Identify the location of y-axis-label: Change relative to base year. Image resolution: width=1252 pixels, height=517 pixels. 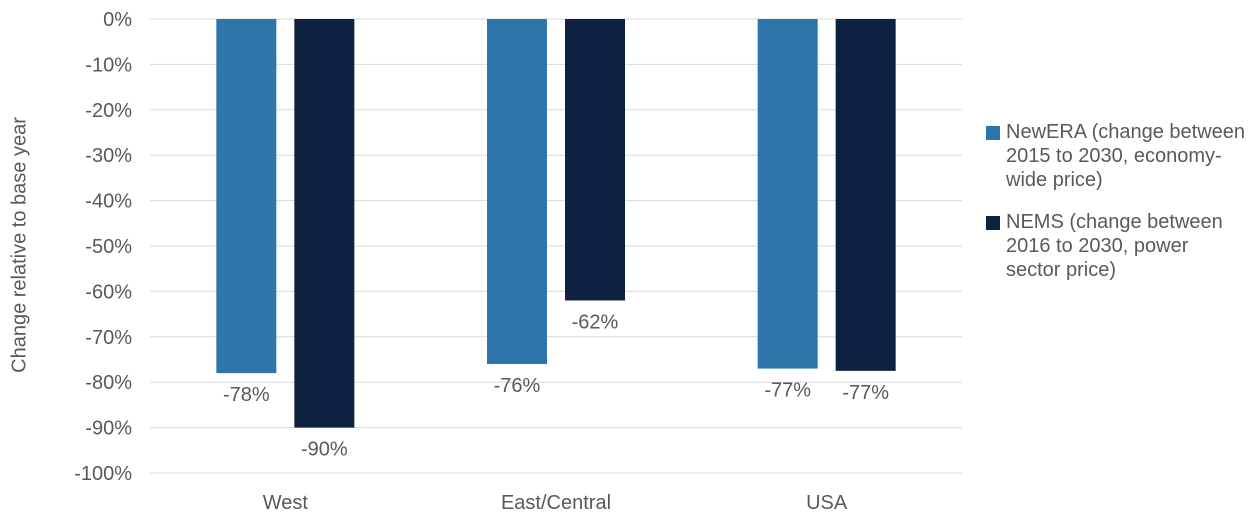
(19, 245).